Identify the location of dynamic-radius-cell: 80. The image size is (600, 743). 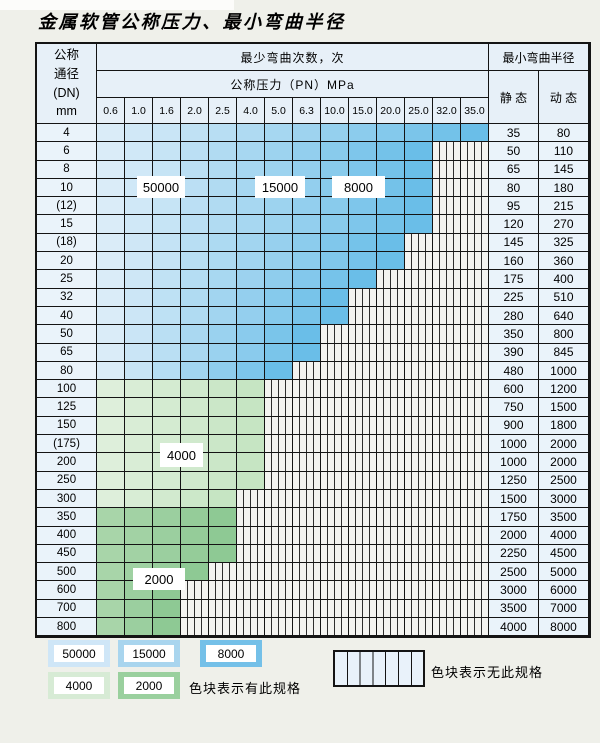
(564, 133).